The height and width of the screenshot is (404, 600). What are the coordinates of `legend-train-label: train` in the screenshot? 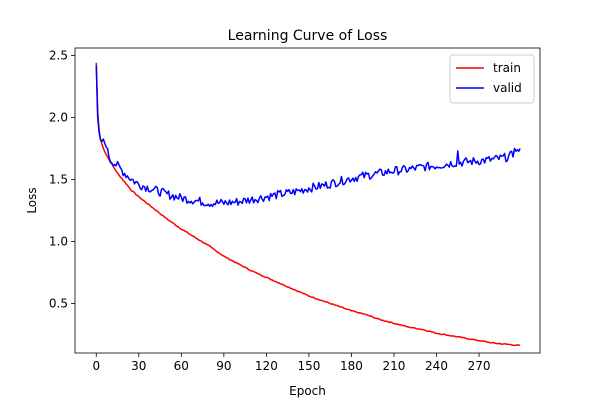 It's located at (507, 68).